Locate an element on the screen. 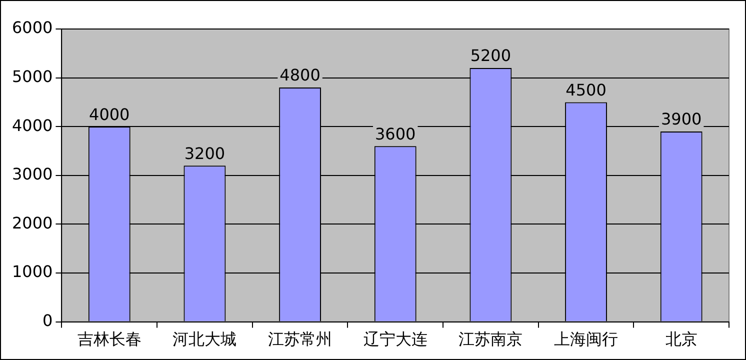  x-tick-label: 江苏南京 is located at coordinates (490, 339).